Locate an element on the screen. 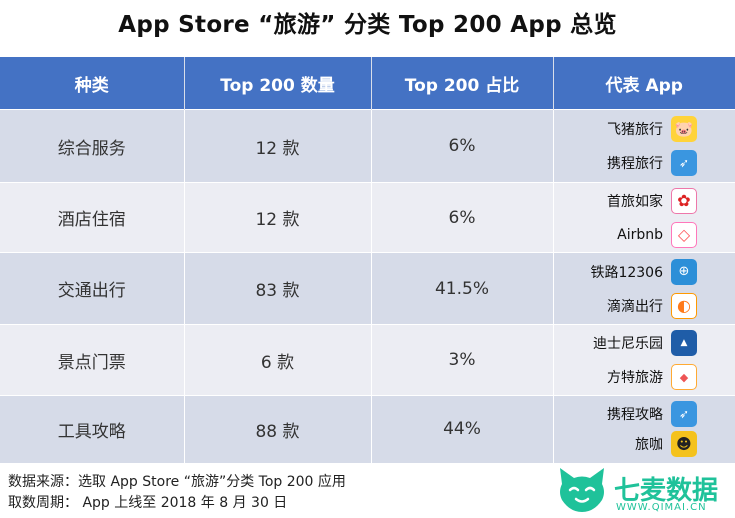 The width and height of the screenshot is (735, 518). app-name: Airbnb is located at coordinates (640, 234).